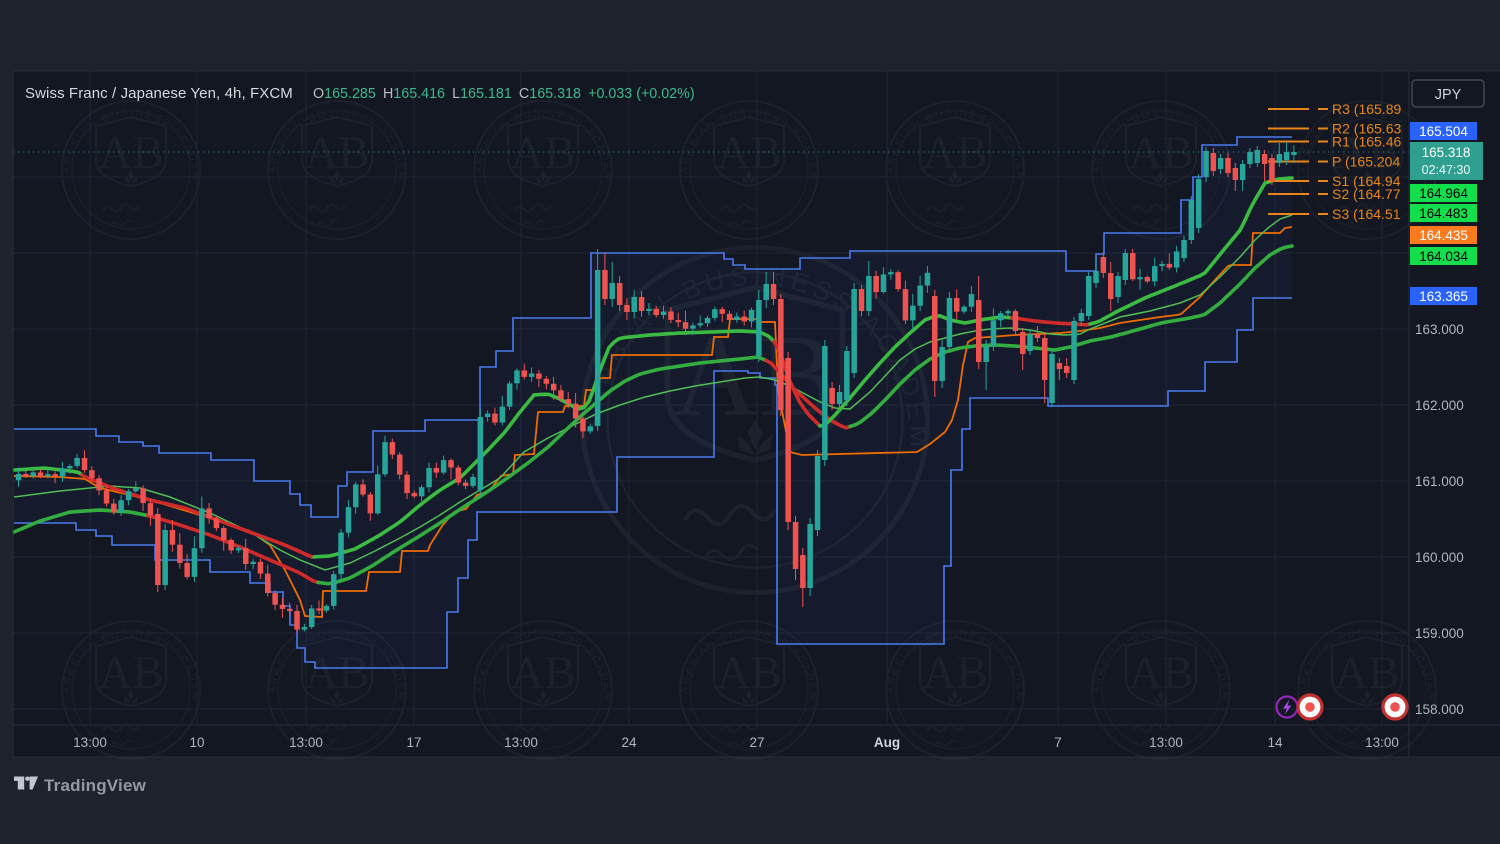 This screenshot has height=844, width=1500. I want to click on svg-text: 10, so click(196, 742).